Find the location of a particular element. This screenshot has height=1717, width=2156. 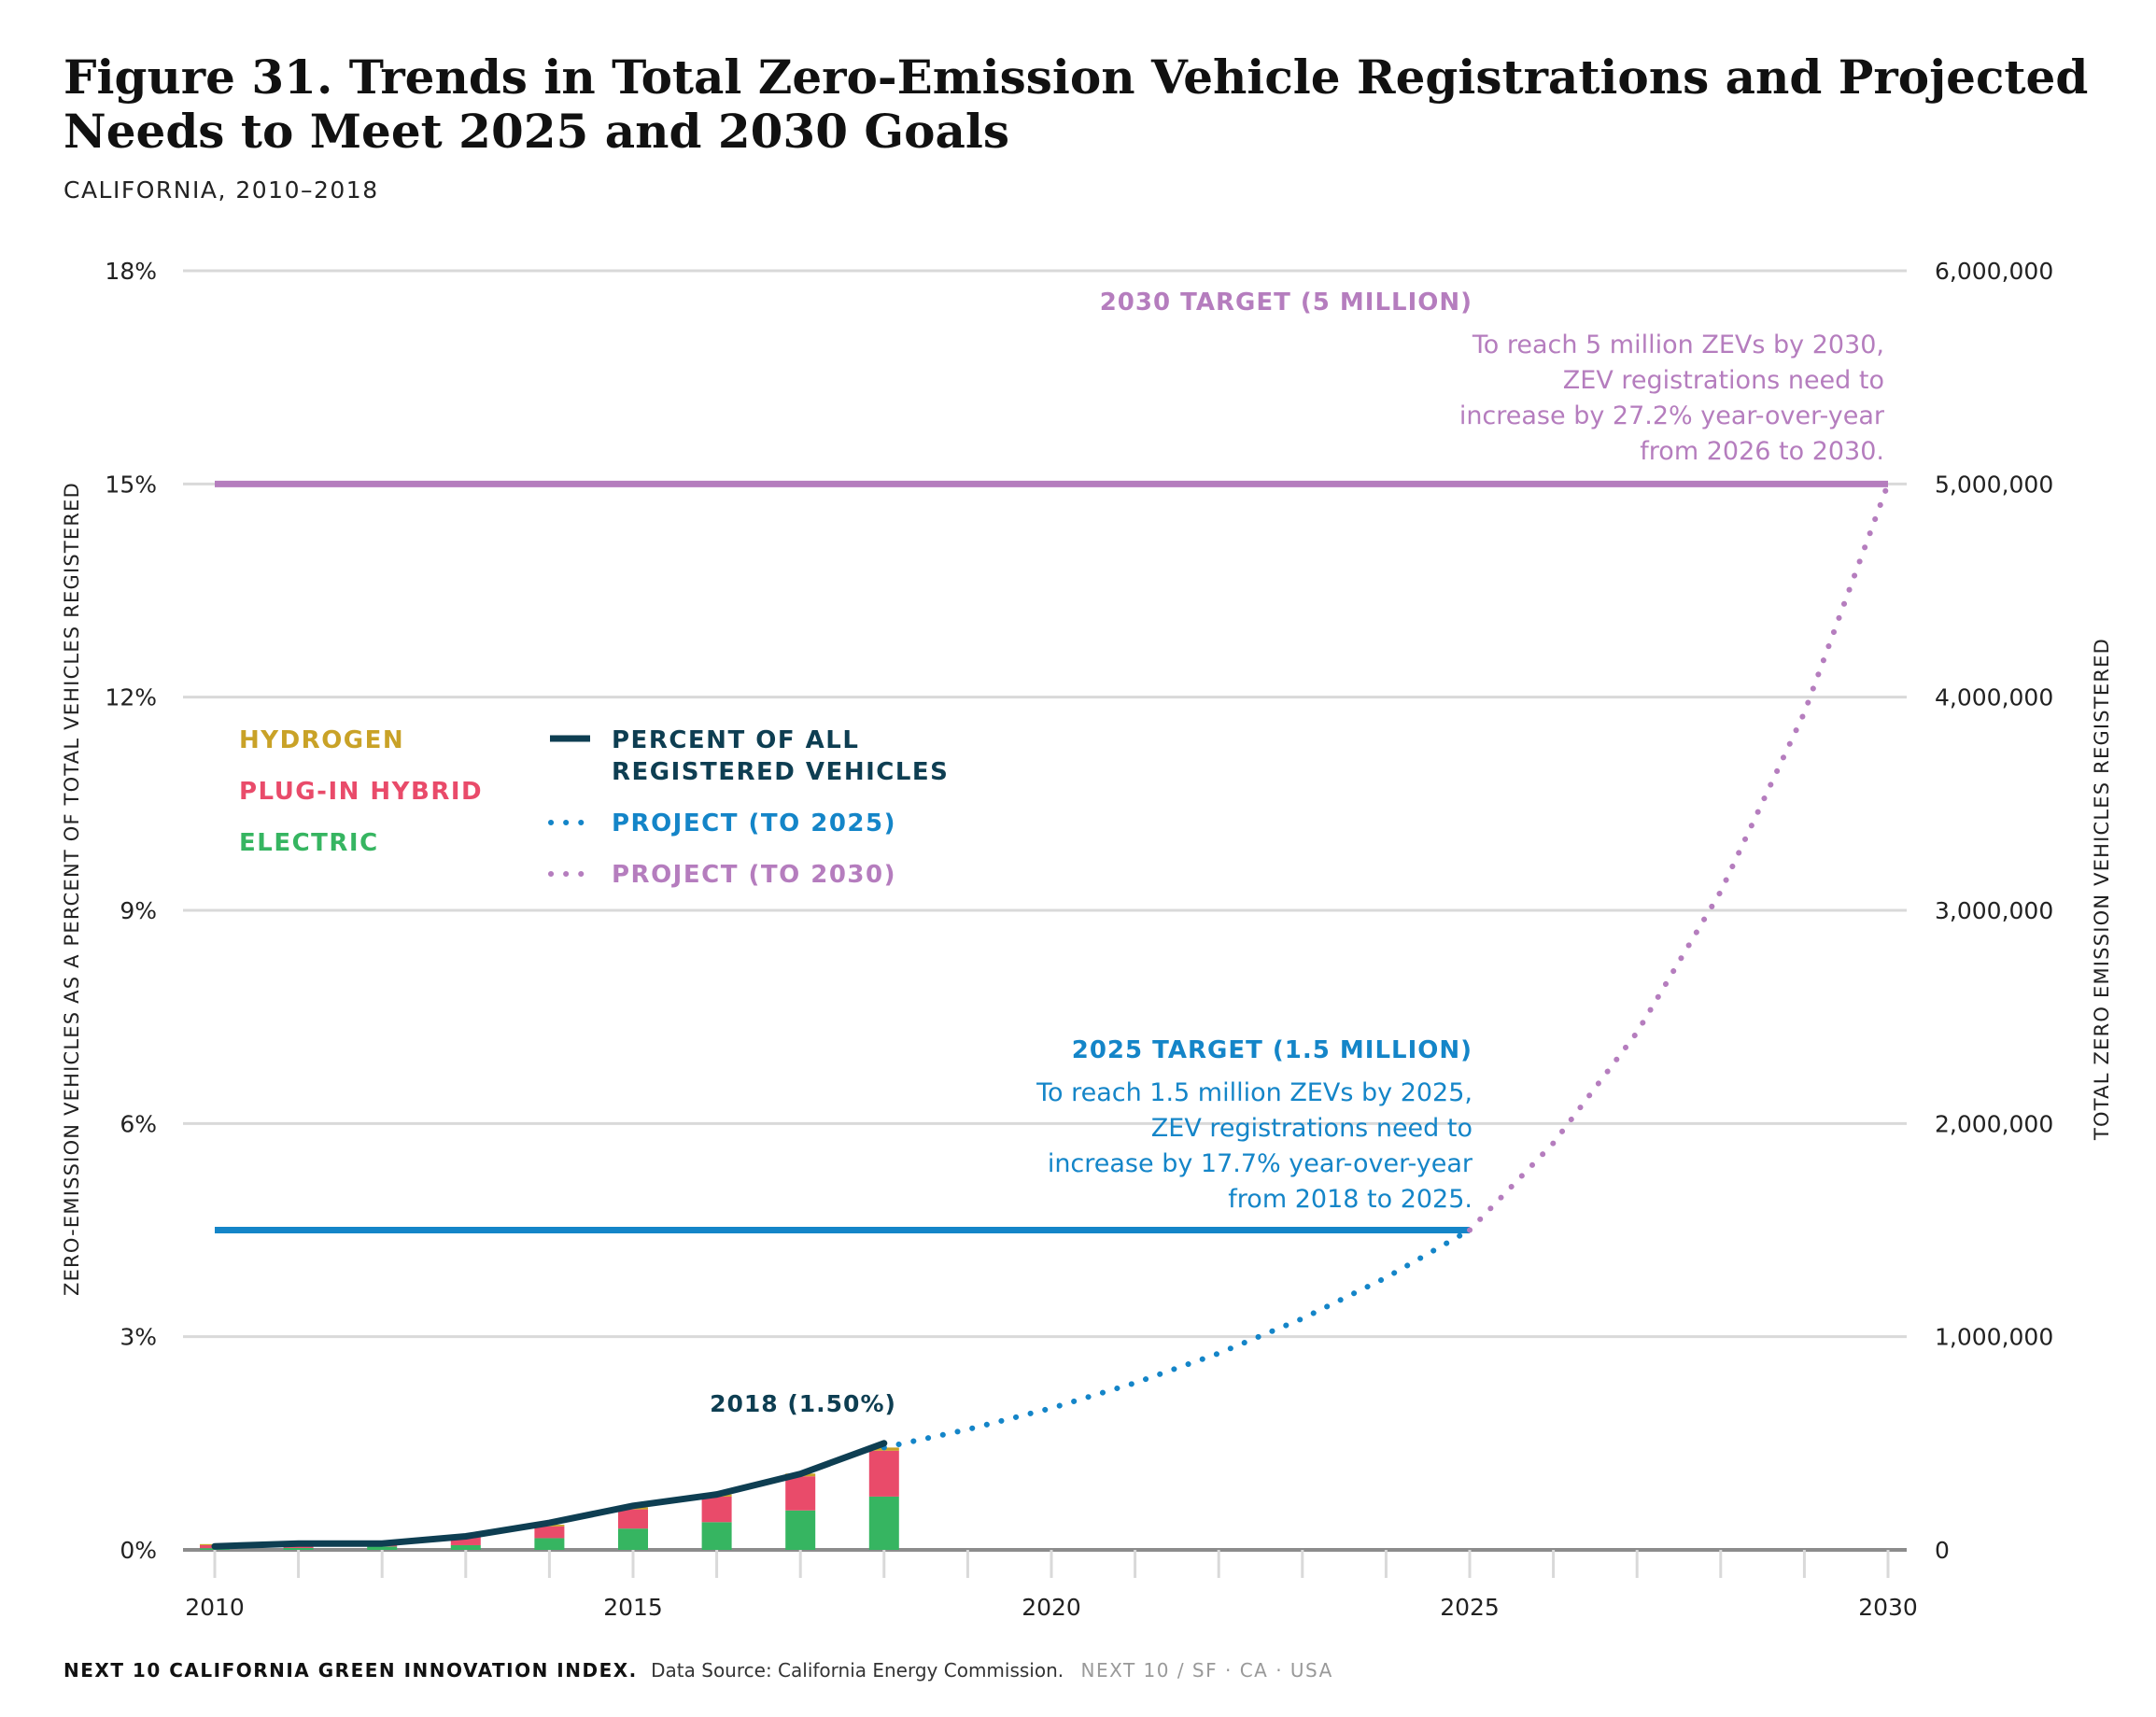

x-tick-label: 2030 is located at coordinates (1888, 1607).